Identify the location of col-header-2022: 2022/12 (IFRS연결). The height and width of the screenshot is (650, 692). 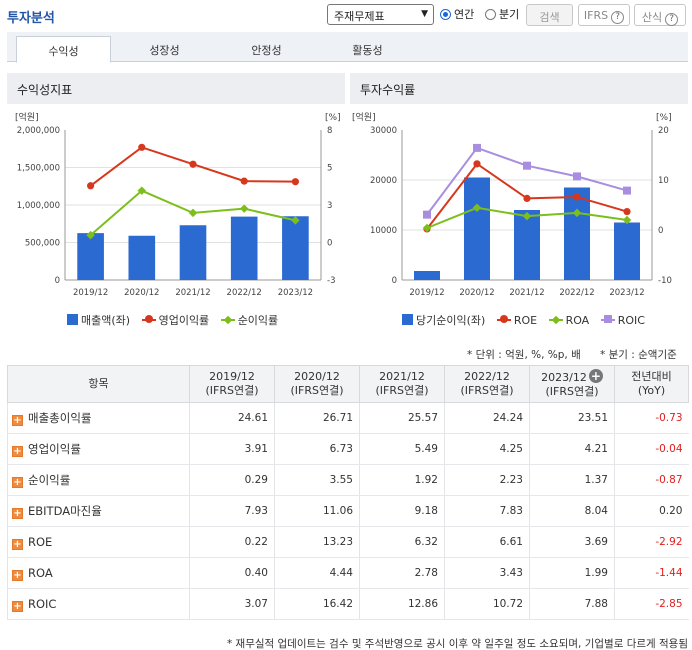
(487, 384).